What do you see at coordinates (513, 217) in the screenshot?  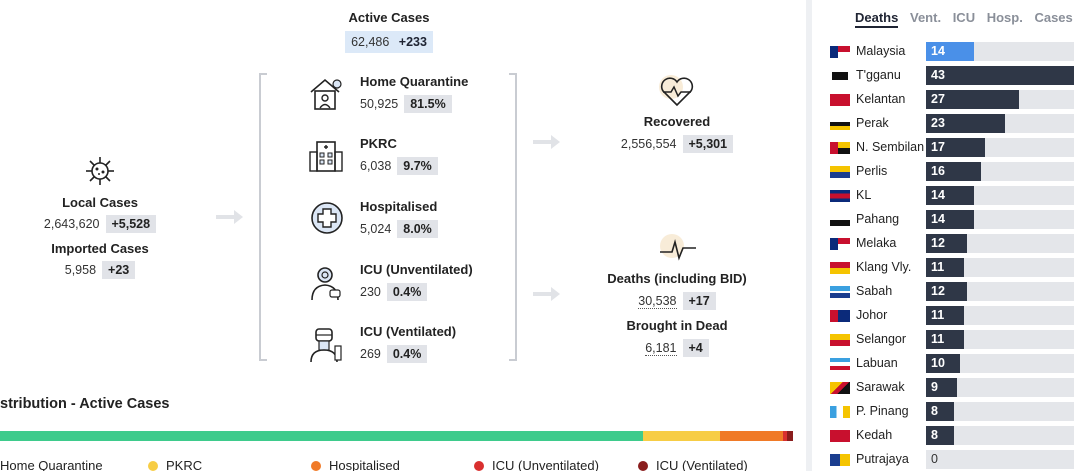 I see `bracket-right` at bounding box center [513, 217].